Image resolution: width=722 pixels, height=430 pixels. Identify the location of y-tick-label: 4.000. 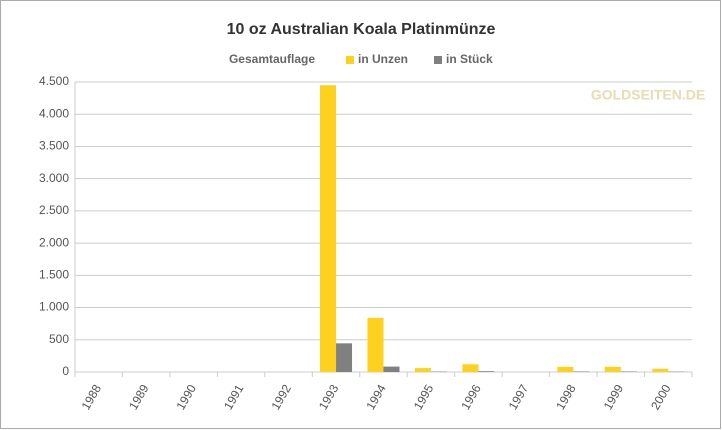
(54, 113).